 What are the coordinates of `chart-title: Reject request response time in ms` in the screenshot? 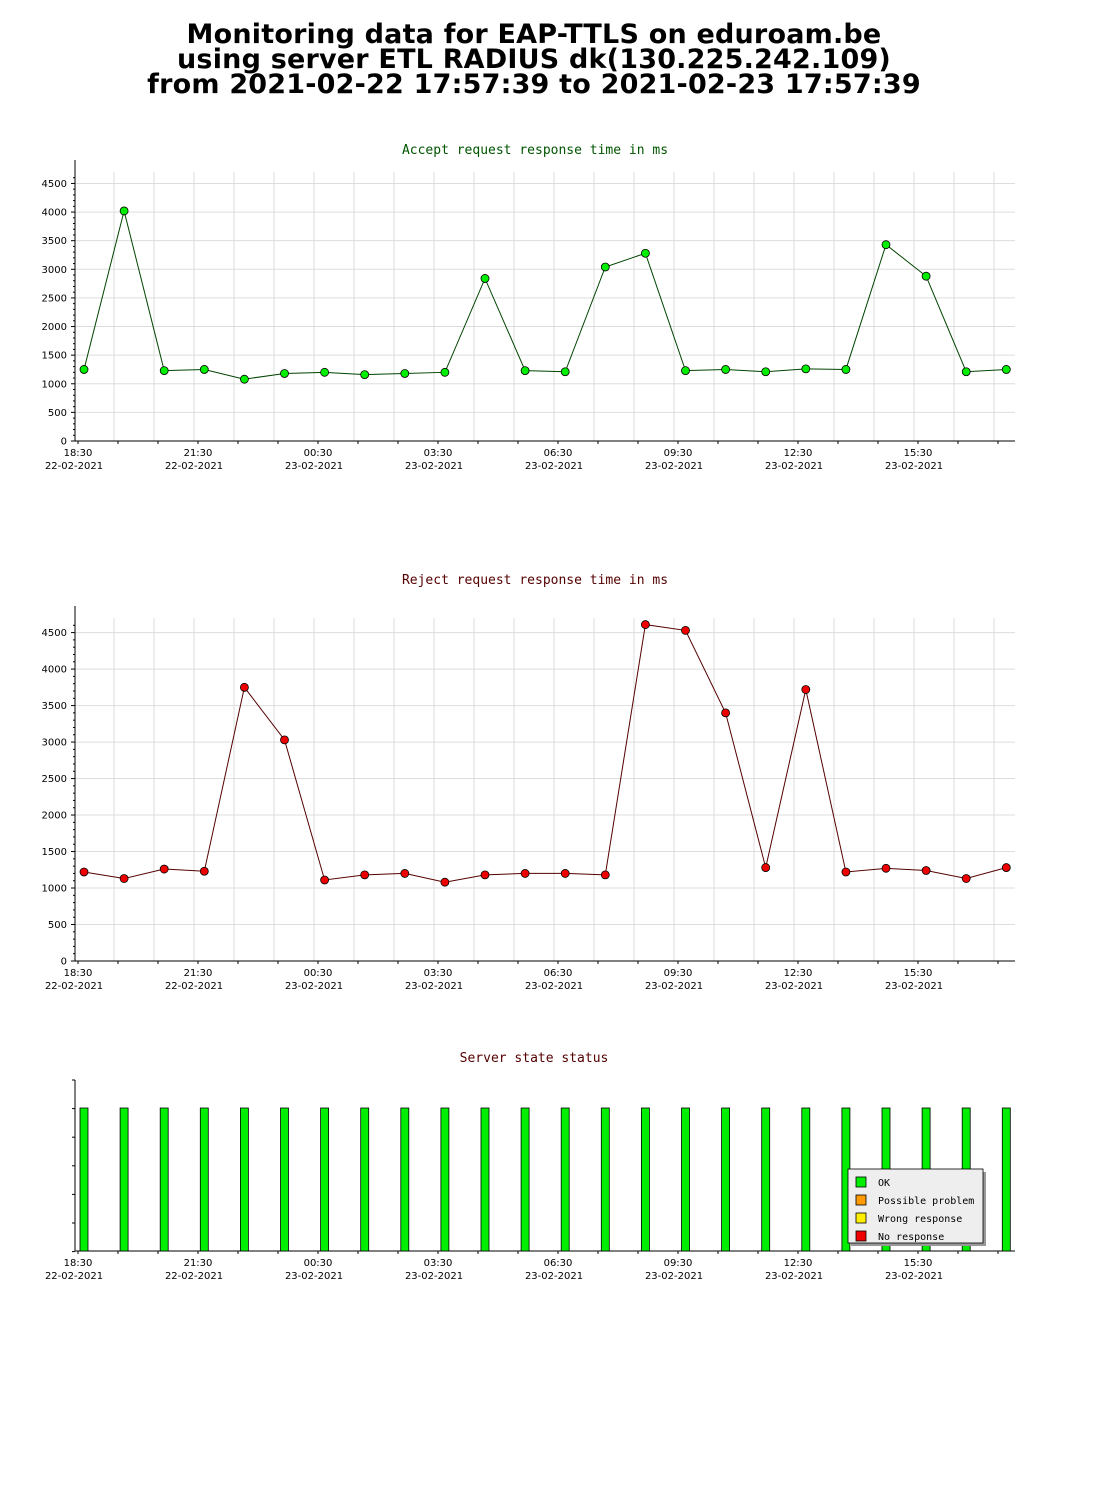 It's located at (535, 580).